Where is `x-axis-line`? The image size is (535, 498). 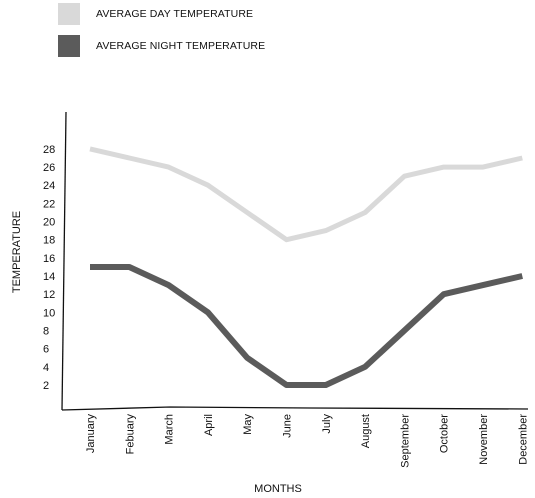 x-axis-line is located at coordinates (295, 408).